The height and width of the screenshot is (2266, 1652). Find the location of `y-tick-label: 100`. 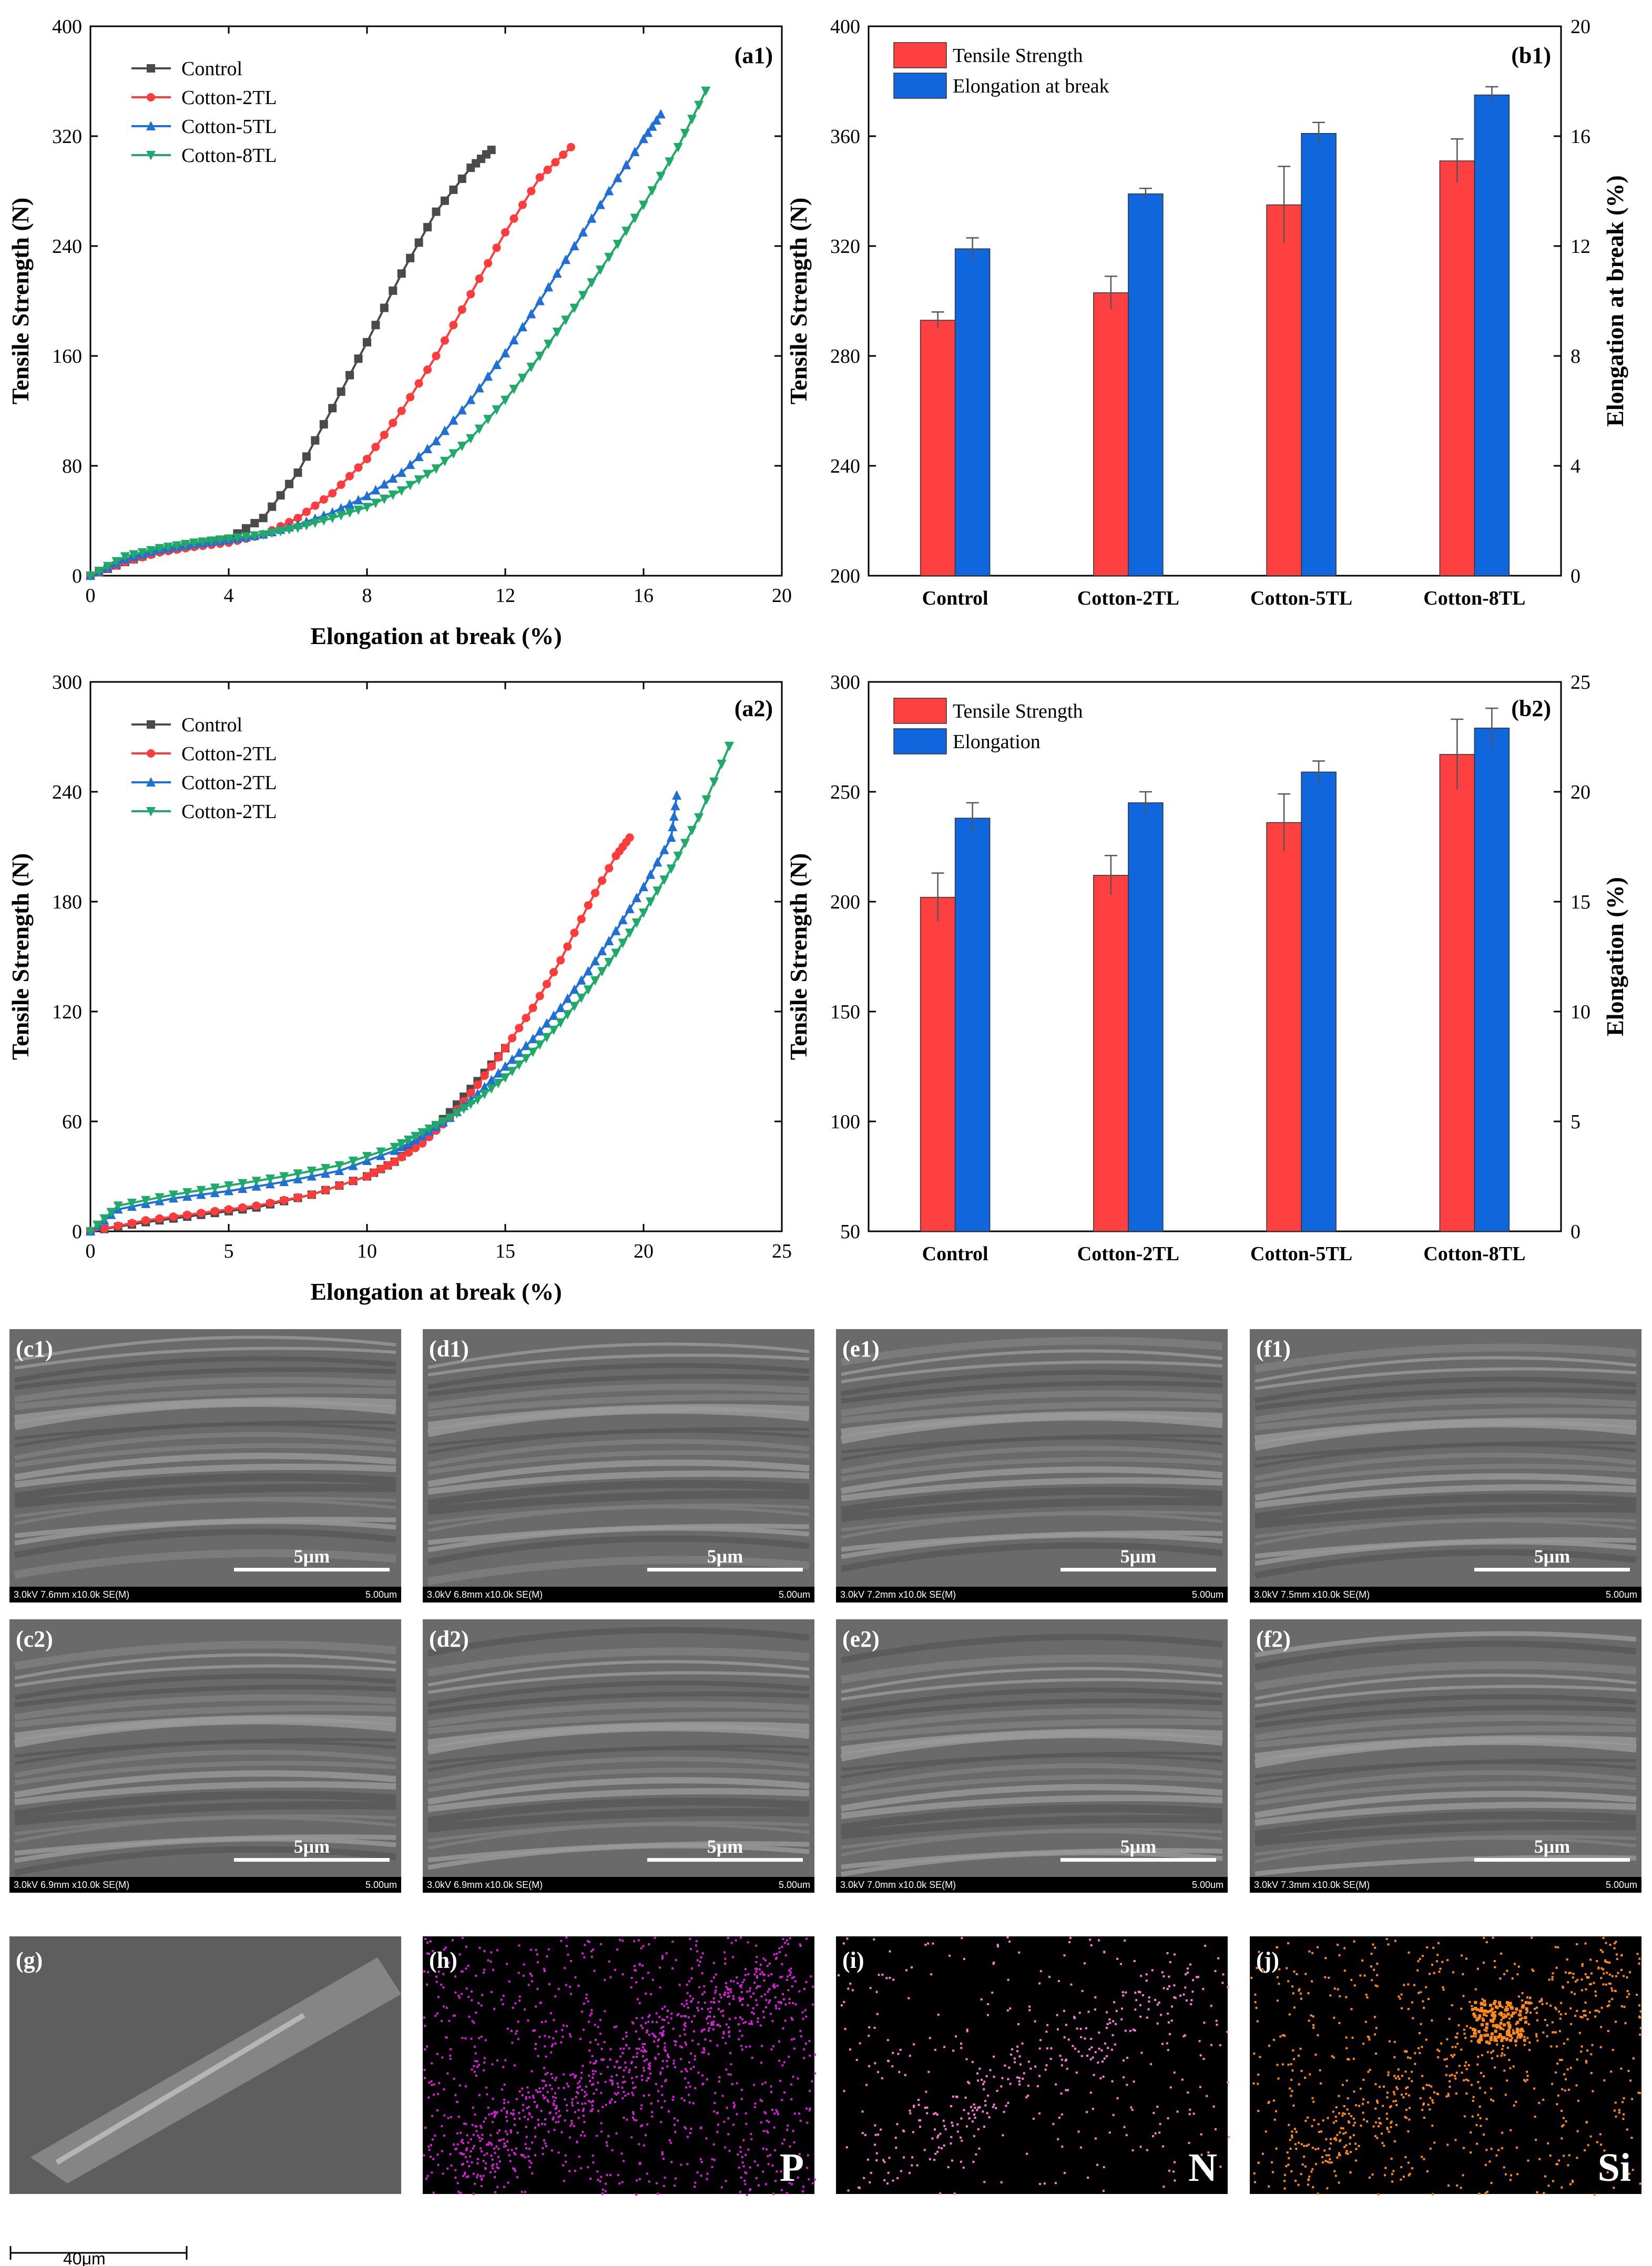

y-tick-label: 100 is located at coordinates (845, 1122).